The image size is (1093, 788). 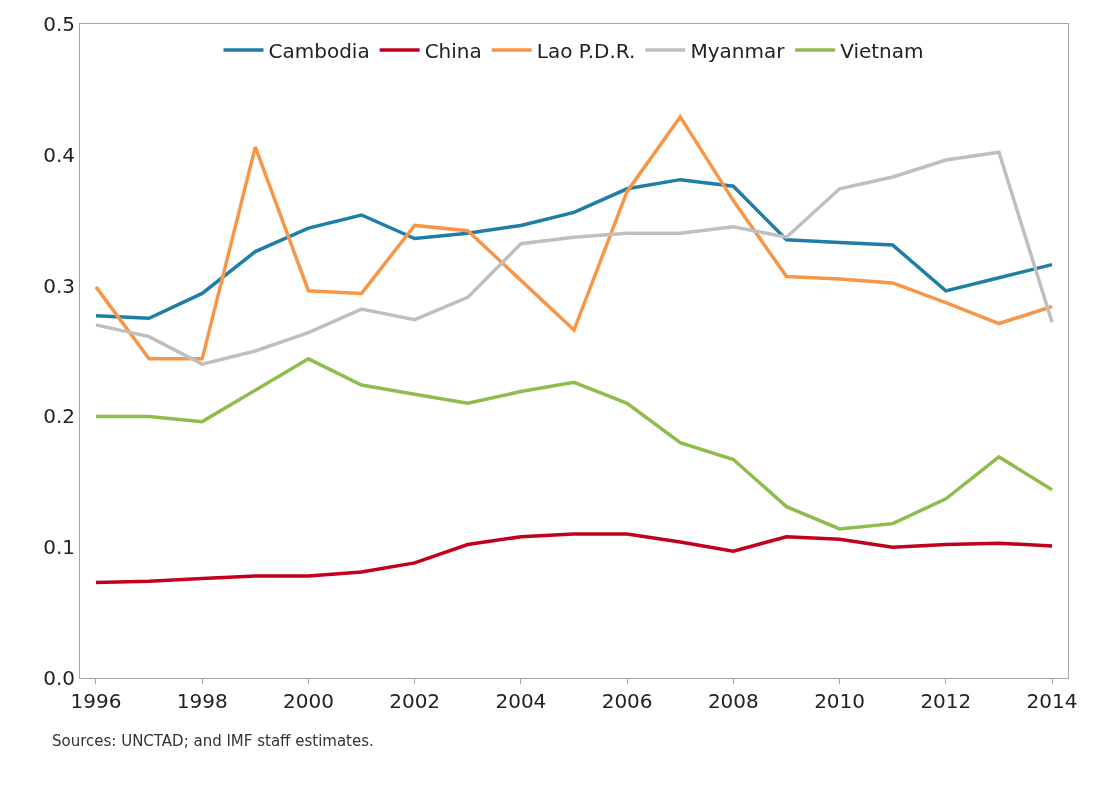 What do you see at coordinates (59, 678) in the screenshot?
I see `y-tick-label: 0.0` at bounding box center [59, 678].